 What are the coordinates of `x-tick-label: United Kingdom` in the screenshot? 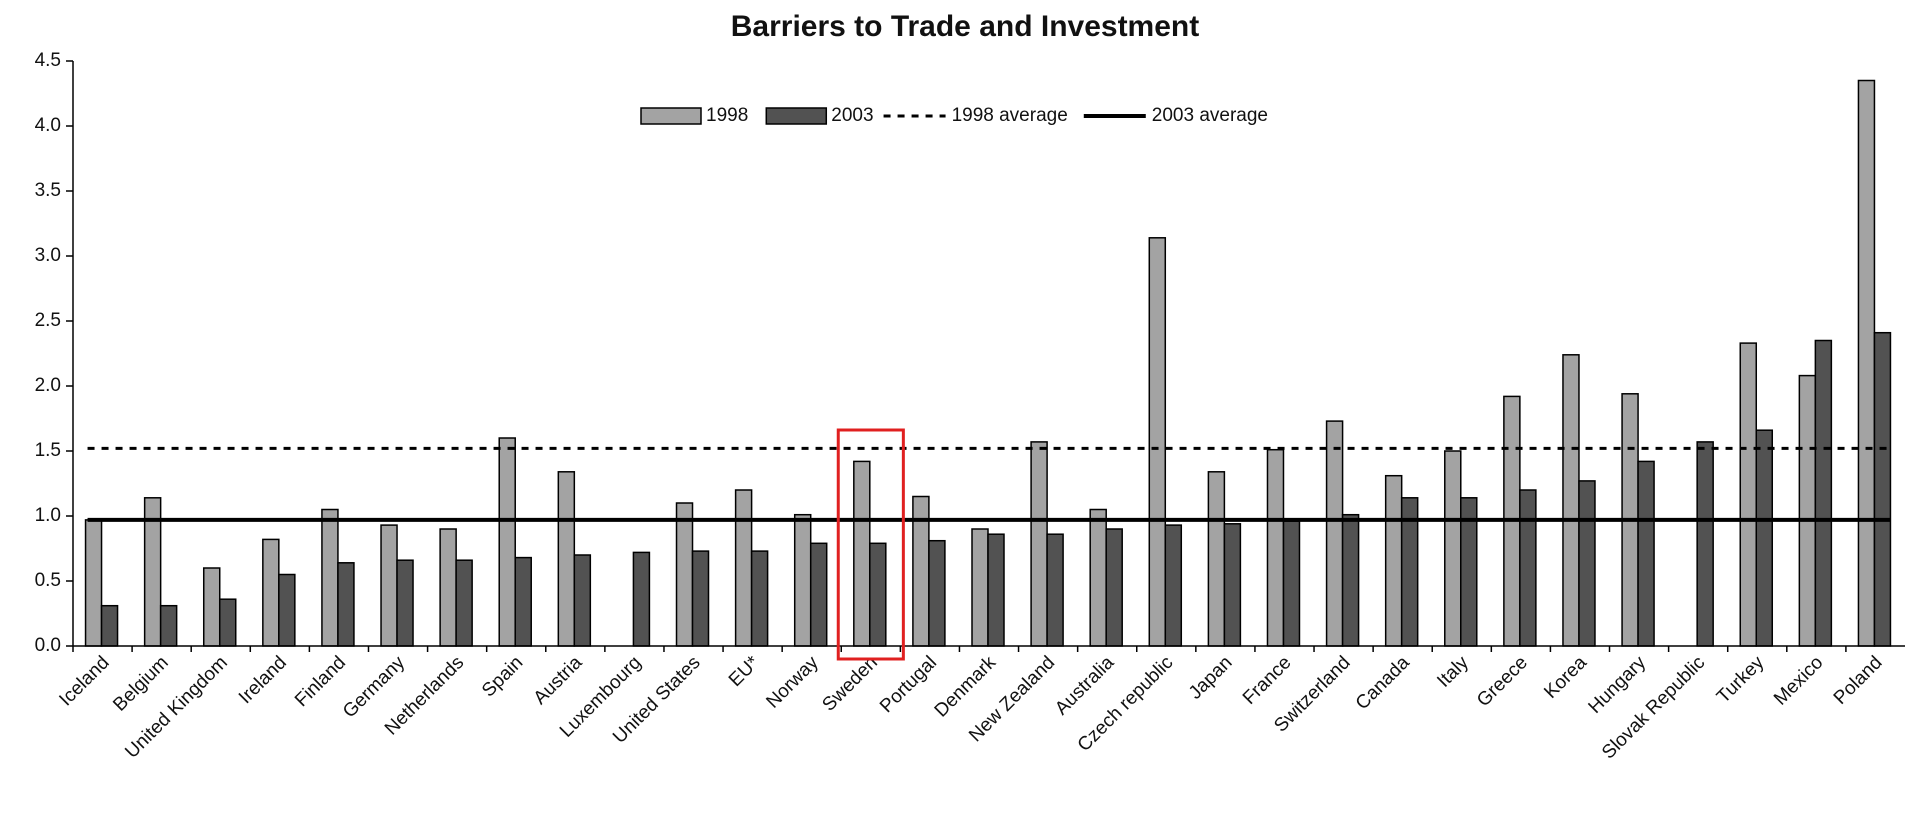 It's located at (176, 707).